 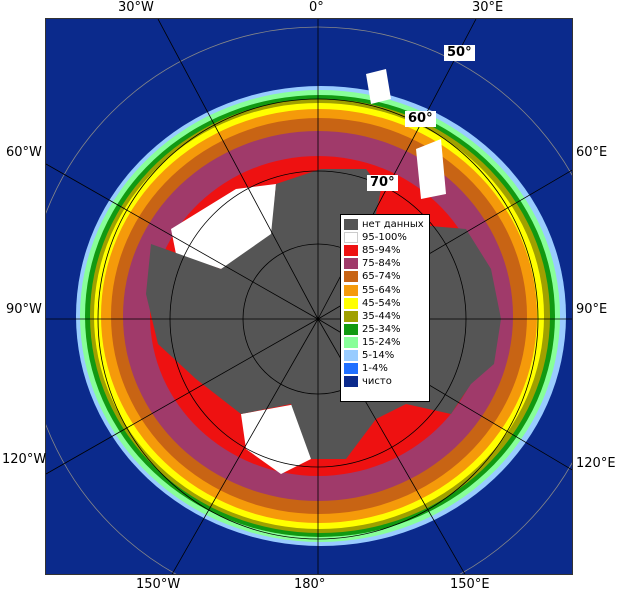 I want to click on legend-item: 35-44%, so click(x=385, y=316).